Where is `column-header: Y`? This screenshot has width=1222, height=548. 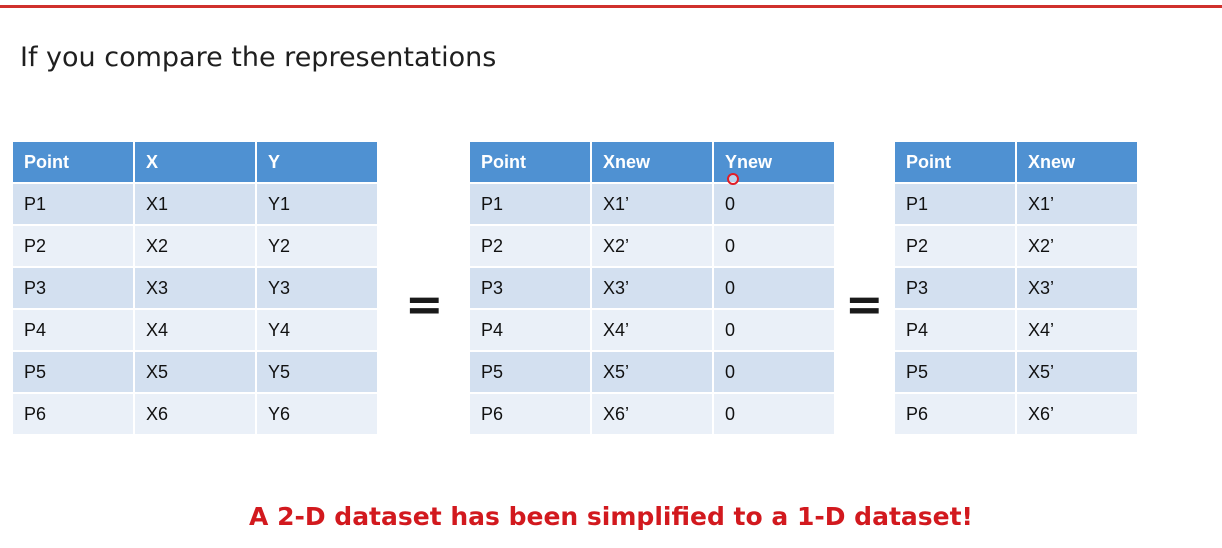
column-header: Y is located at coordinates (317, 162).